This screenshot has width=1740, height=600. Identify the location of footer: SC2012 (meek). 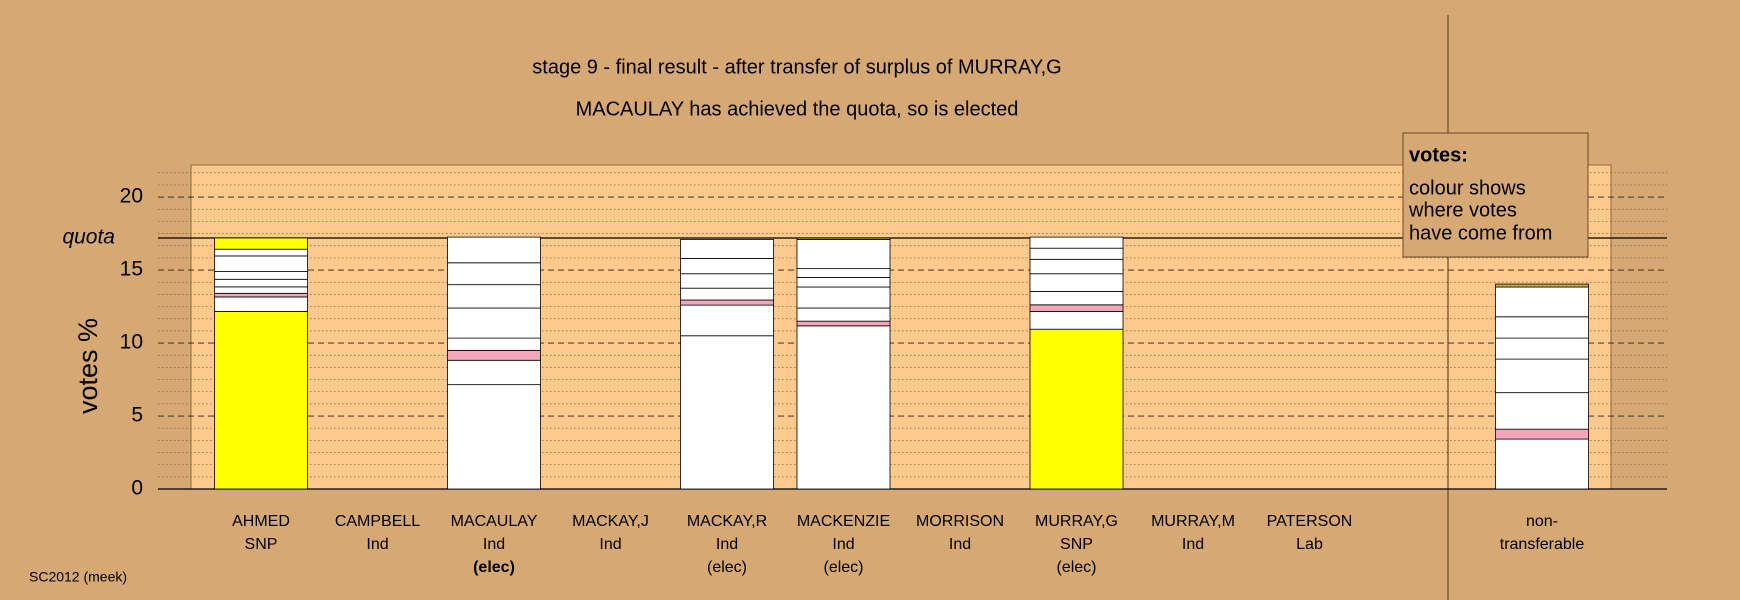
(78, 577).